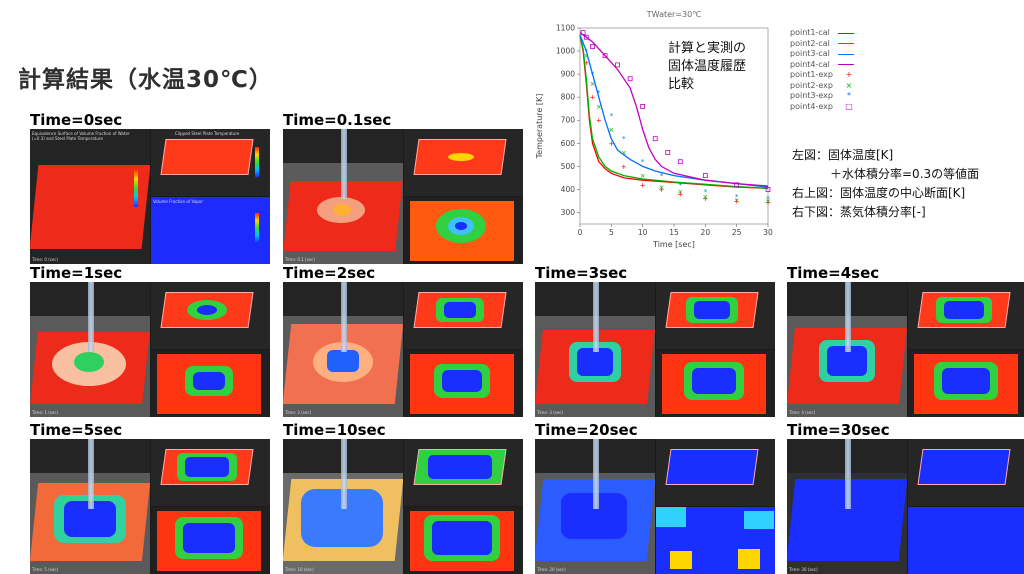  I want to click on legend-entry: point1-exp +, so click(823, 75).